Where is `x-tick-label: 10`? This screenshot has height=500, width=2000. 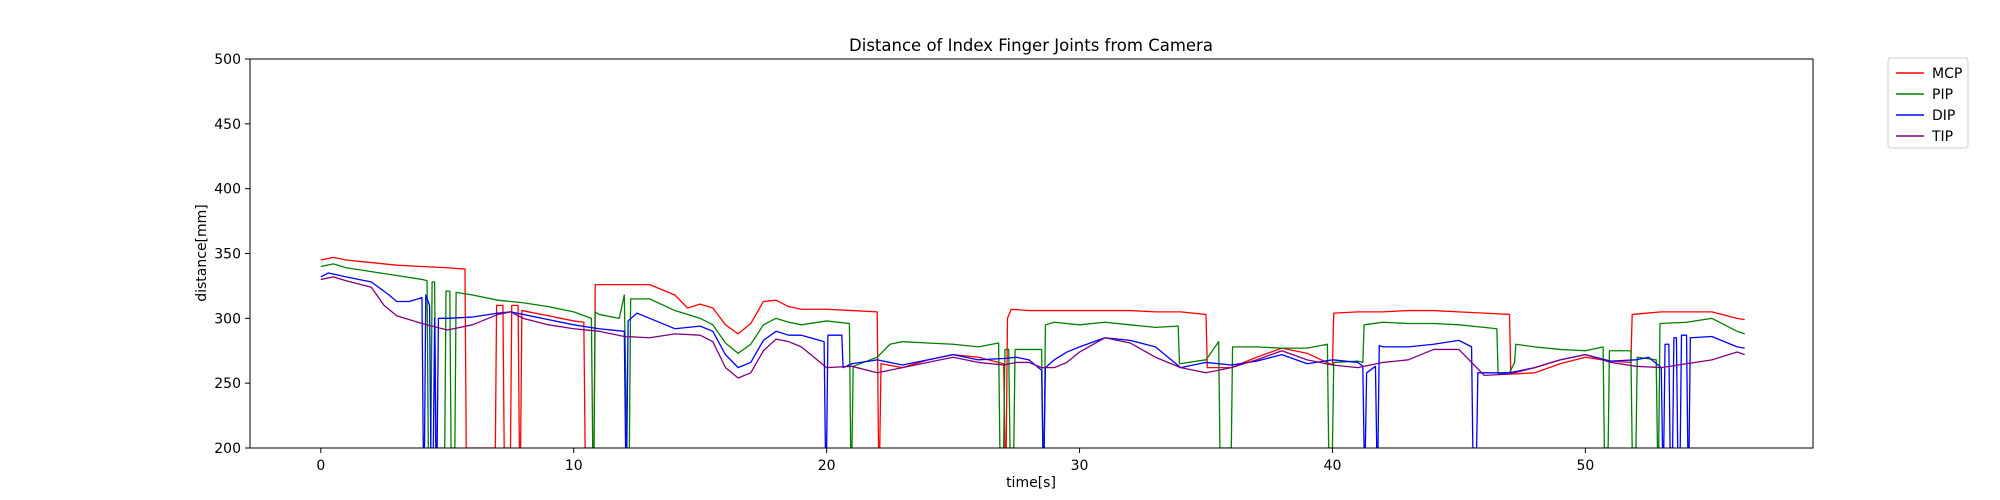 x-tick-label: 10 is located at coordinates (574, 466).